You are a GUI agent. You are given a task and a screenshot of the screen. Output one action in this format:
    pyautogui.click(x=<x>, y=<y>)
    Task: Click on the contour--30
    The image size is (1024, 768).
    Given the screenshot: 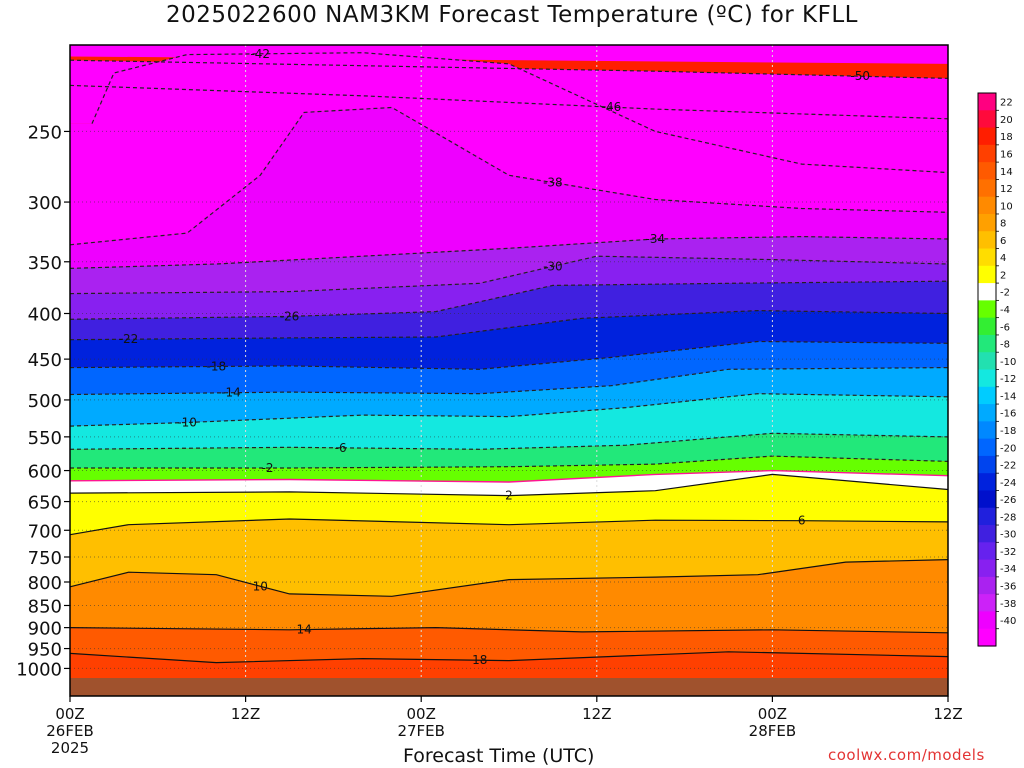 What is the action you would take?
    pyautogui.click(x=509, y=275)
    